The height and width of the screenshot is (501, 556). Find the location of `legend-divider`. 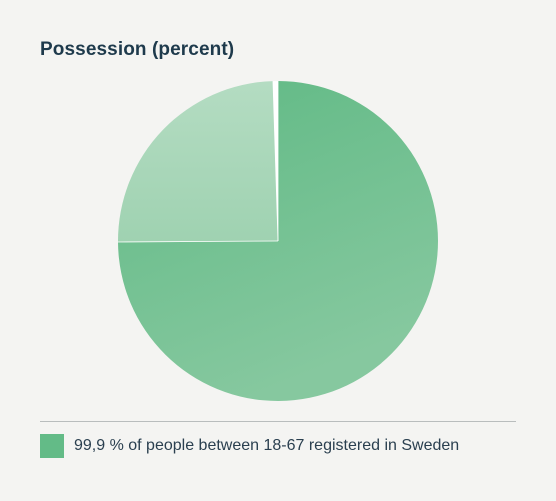

legend-divider is located at coordinates (278, 421).